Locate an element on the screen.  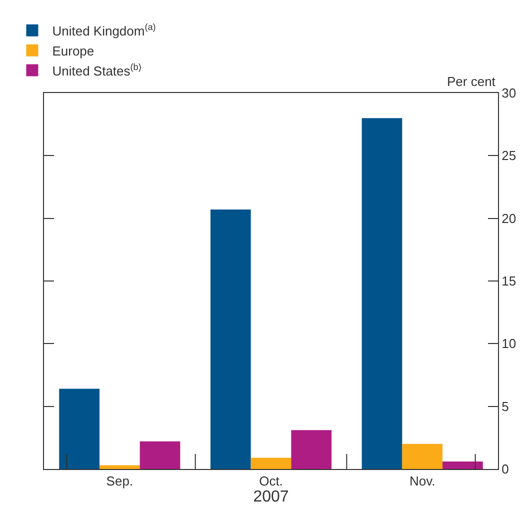
y-tick-label: 25 is located at coordinates (509, 156).